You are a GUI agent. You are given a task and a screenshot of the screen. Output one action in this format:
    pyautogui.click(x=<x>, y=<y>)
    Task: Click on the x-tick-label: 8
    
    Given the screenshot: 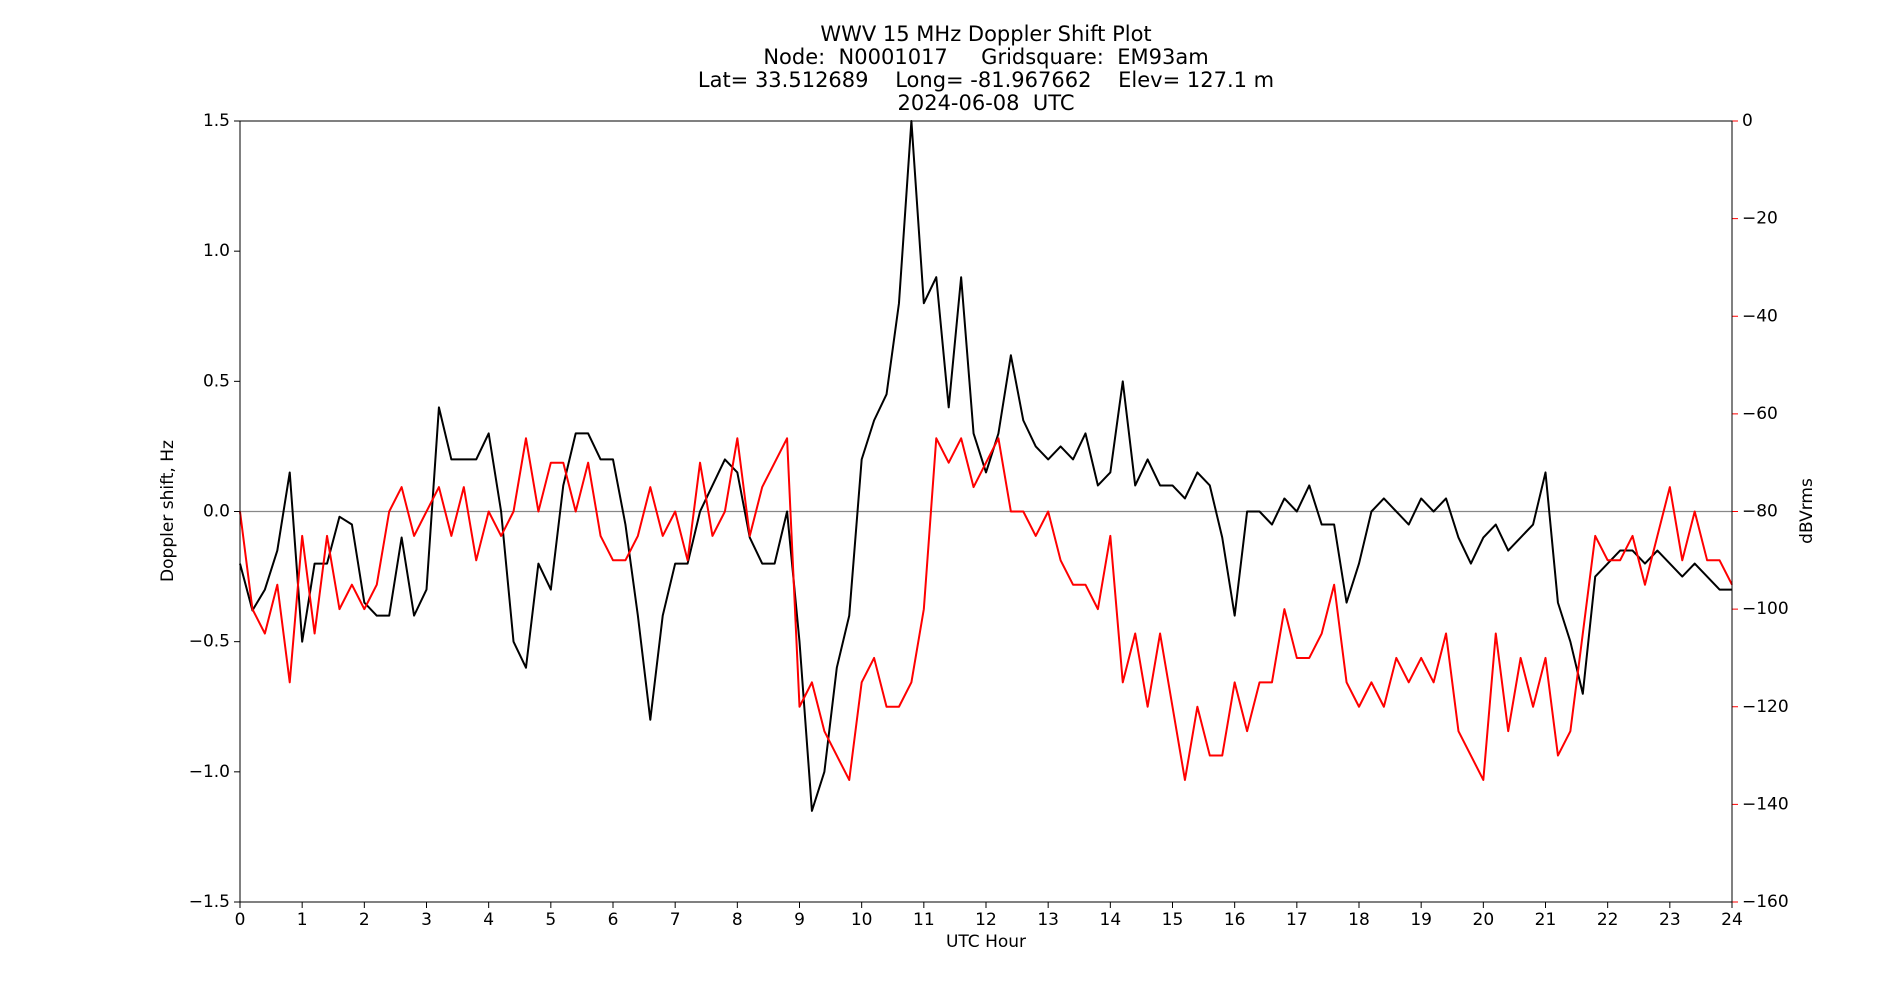 What is the action you would take?
    pyautogui.click(x=737, y=920)
    